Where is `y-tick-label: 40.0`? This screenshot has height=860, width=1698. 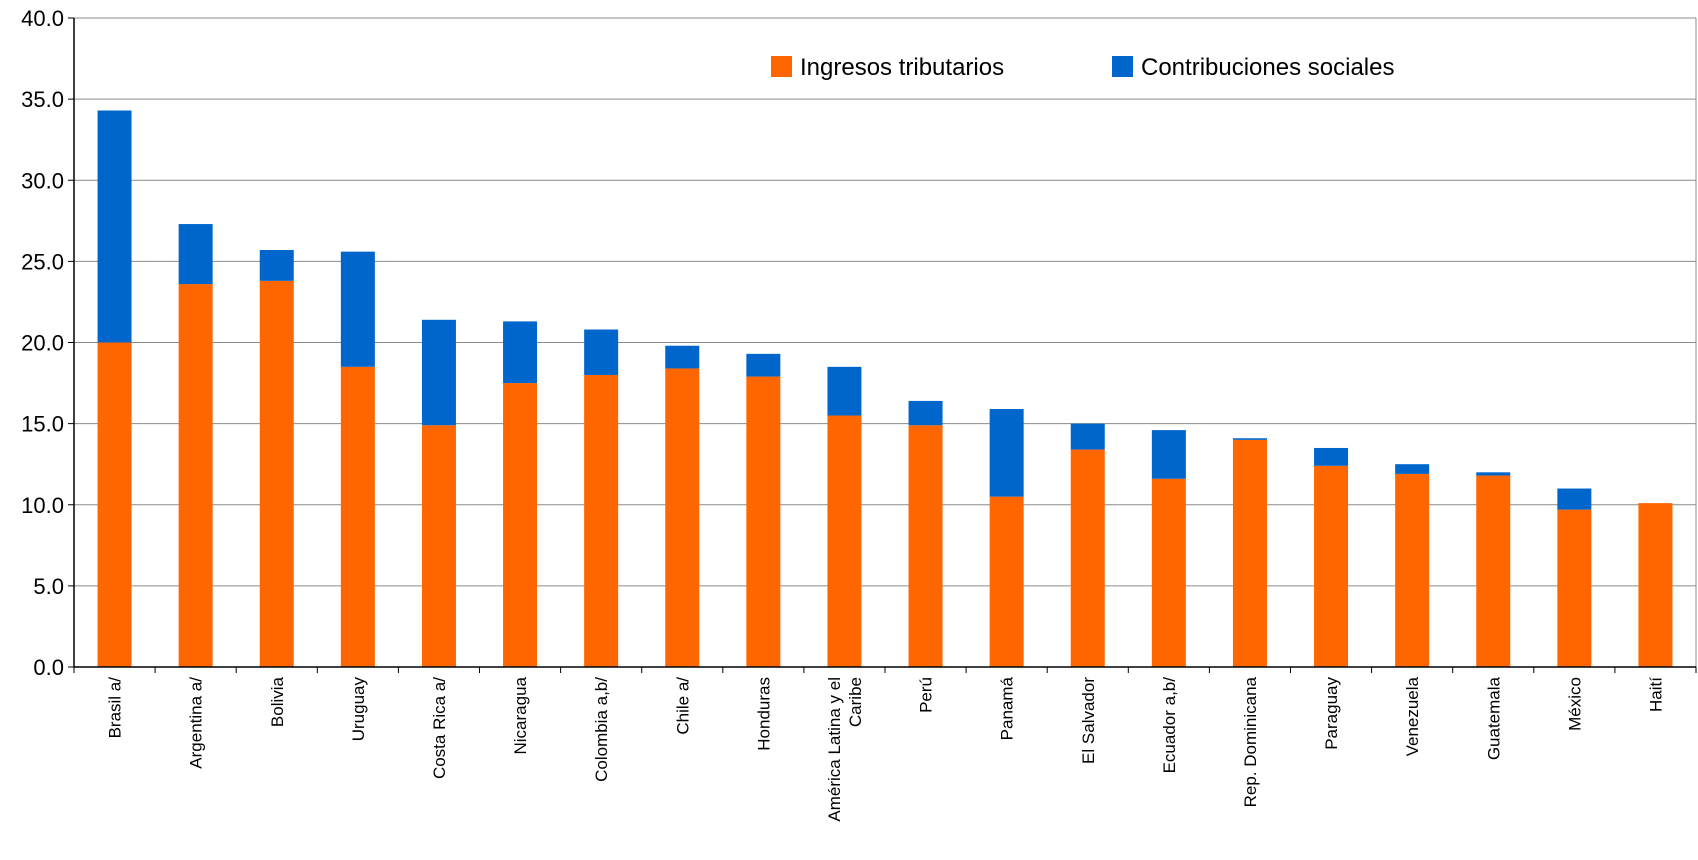
y-tick-label: 40.0 is located at coordinates (42, 18).